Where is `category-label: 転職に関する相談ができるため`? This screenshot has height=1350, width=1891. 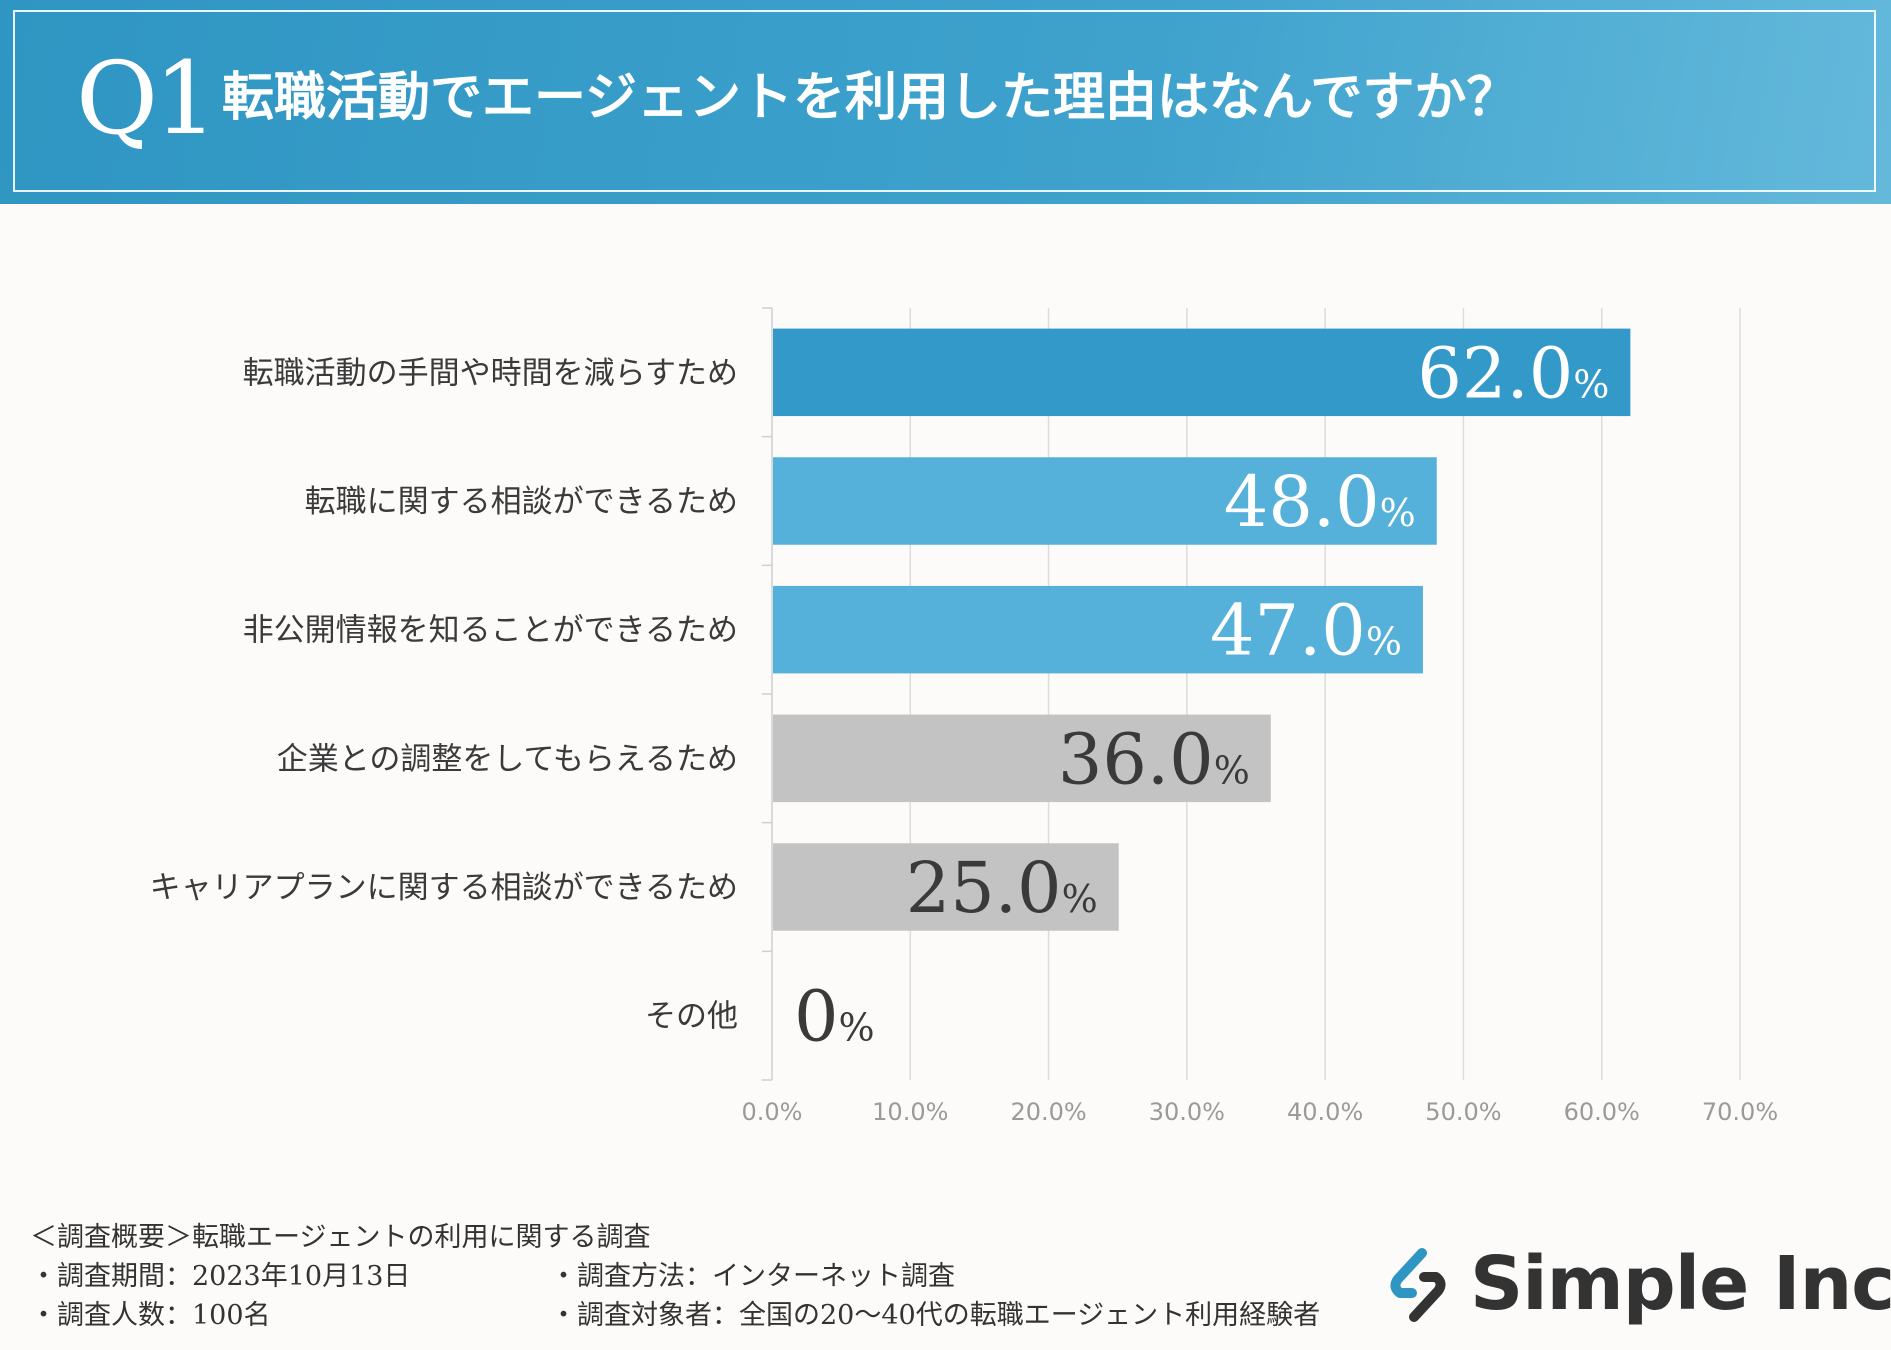
category-label: 転職に関する相談ができるため is located at coordinates (521, 502).